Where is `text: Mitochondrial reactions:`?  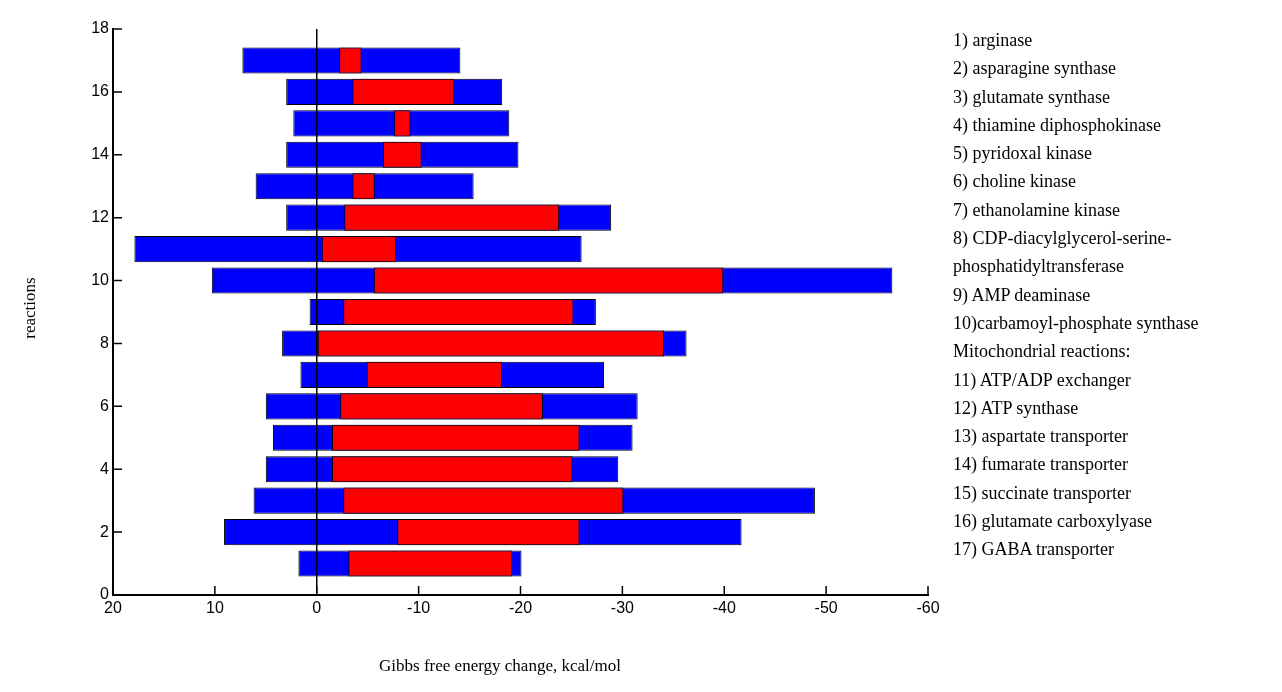 text: Mitochondrial reactions: is located at coordinates (1042, 352).